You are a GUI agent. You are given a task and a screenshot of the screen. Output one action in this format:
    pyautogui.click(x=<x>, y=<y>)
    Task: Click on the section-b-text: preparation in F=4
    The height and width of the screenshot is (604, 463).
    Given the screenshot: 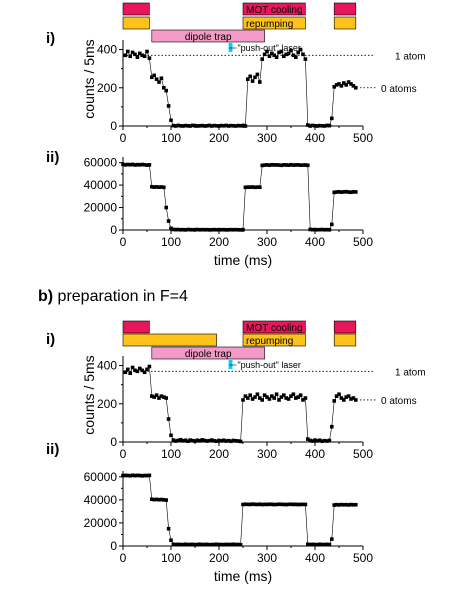 What is the action you would take?
    pyautogui.click(x=120, y=296)
    